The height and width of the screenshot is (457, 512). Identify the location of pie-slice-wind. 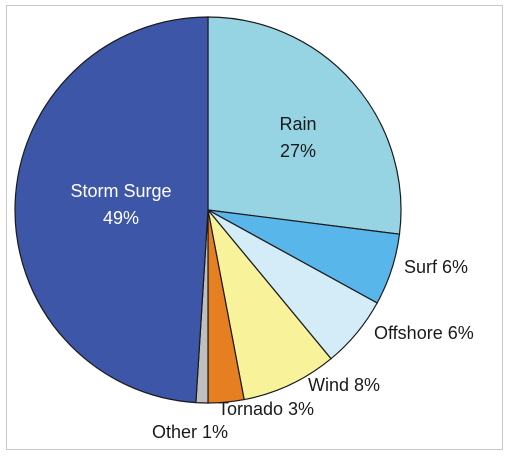
(269, 305).